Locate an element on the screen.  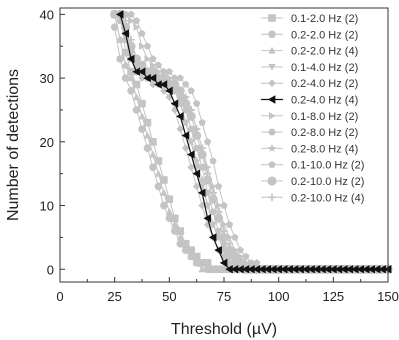
legend-label: 0.2-10.0 Hz (2) is located at coordinates (327, 182).